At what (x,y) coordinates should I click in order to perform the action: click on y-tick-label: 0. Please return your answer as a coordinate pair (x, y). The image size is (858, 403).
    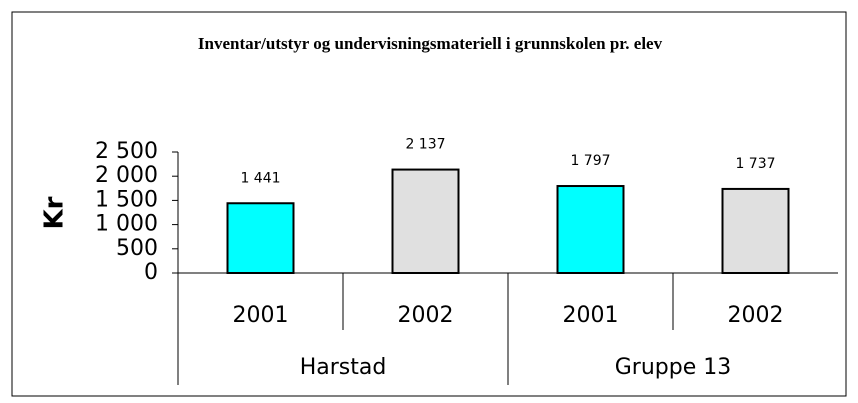
    Looking at the image, I should click on (151, 272).